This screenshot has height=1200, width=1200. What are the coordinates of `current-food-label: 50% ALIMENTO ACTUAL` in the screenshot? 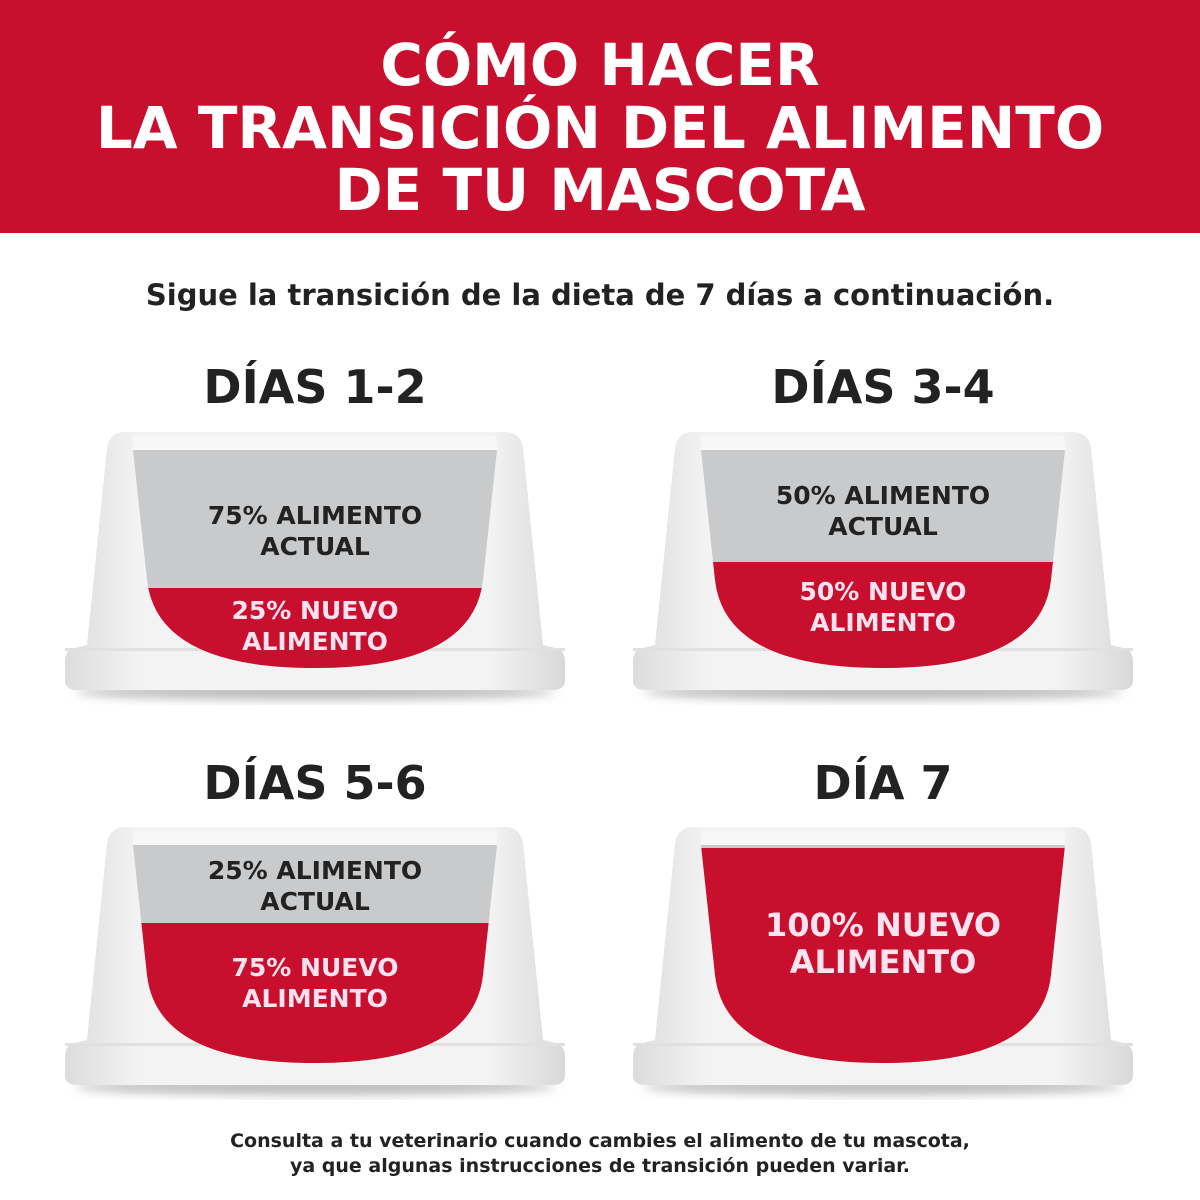 It's located at (883, 511).